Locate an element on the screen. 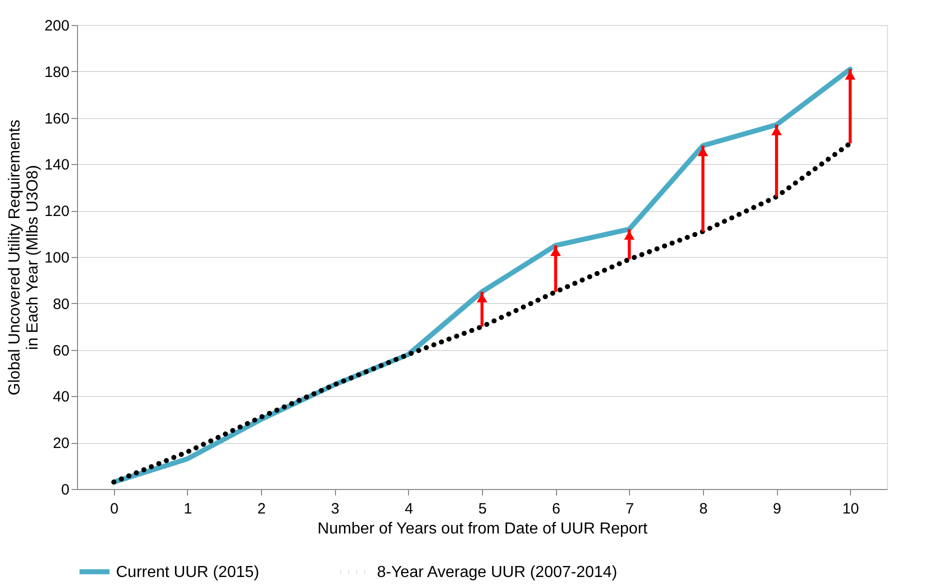  x-tick-label: 0 is located at coordinates (114, 509).